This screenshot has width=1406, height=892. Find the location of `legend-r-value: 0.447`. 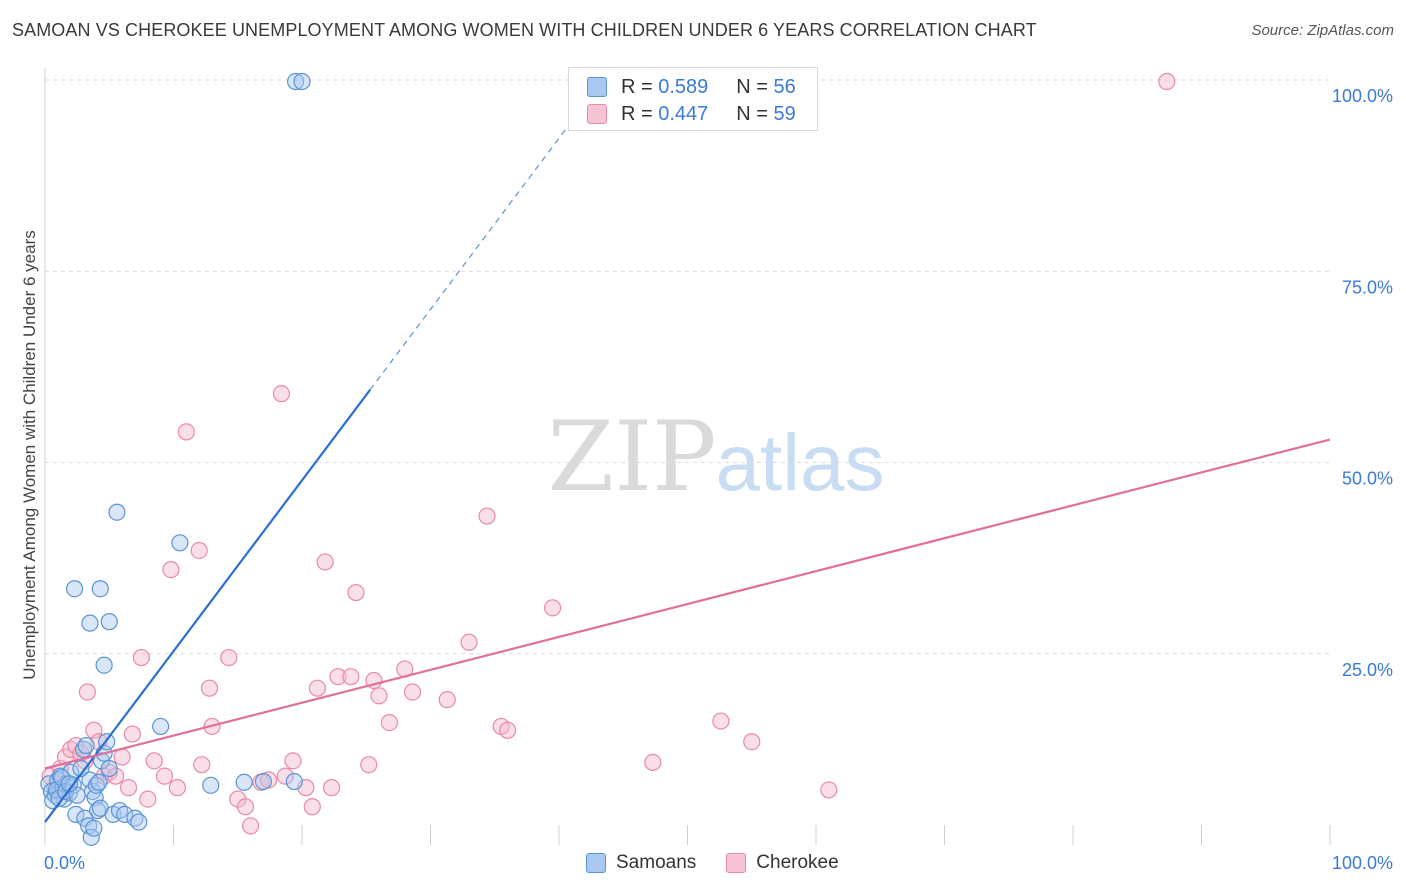

legend-r-value: 0.447 is located at coordinates (683, 113).